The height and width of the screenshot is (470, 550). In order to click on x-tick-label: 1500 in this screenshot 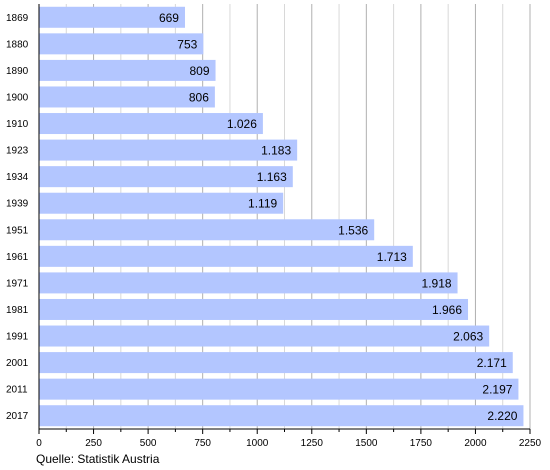, I will do `click(366, 443)`.